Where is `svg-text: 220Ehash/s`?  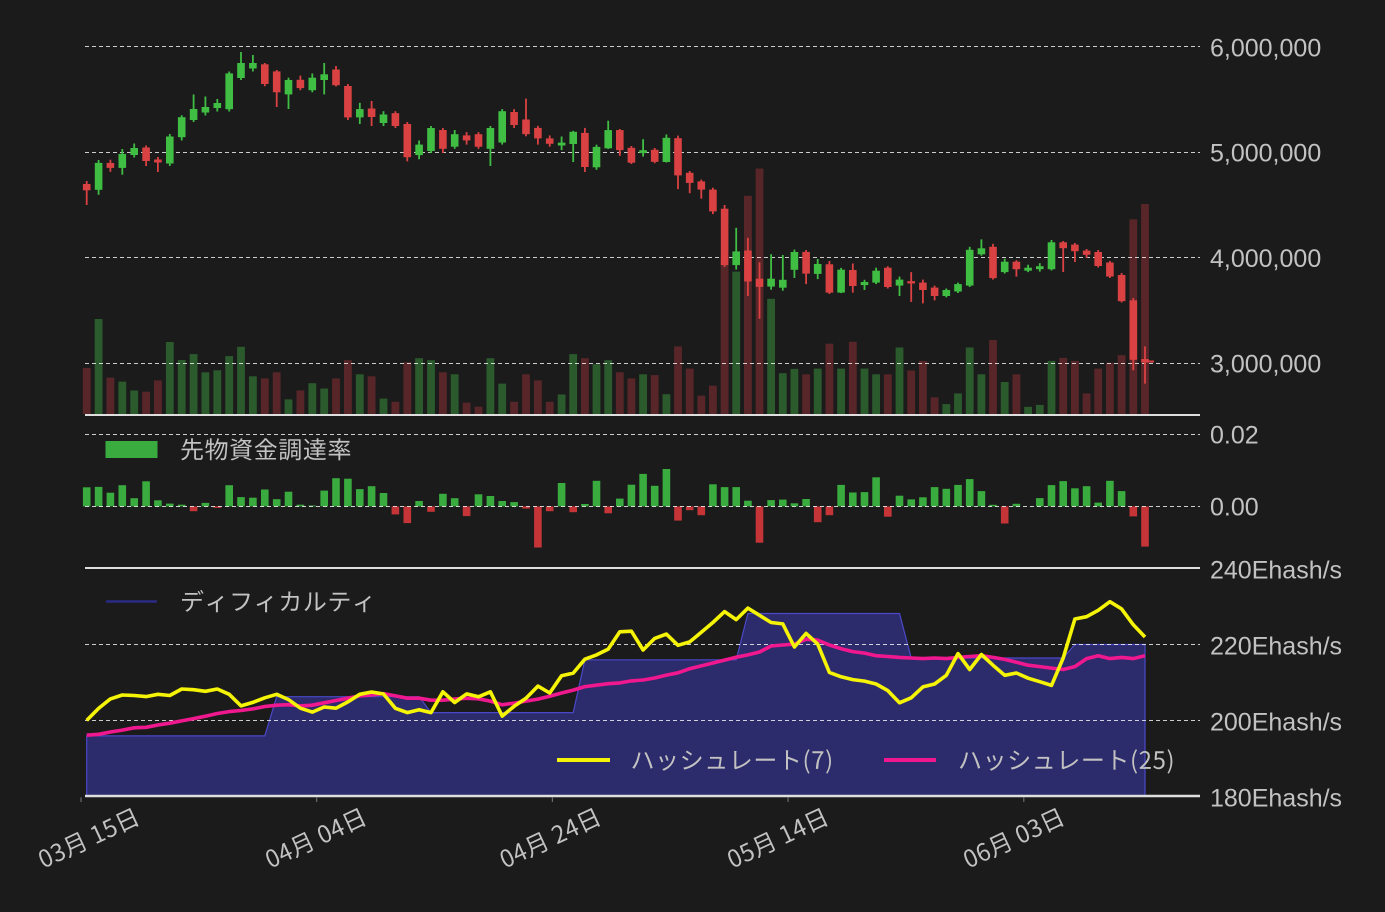
svg-text: 220Ehash/s is located at coordinates (1276, 646).